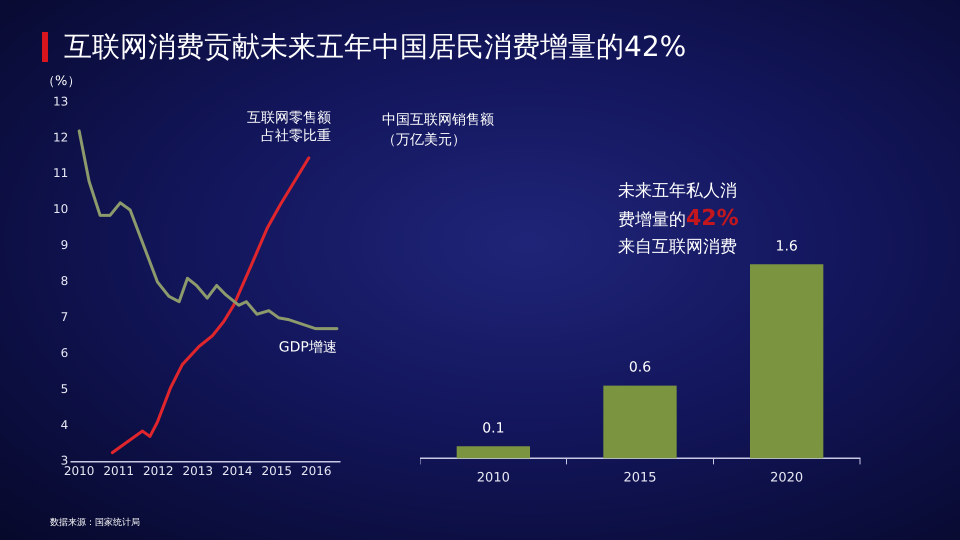 This screenshot has height=540, width=960. Describe the element at coordinates (64, 281) in the screenshot. I see `y-tick-label: 8` at that location.